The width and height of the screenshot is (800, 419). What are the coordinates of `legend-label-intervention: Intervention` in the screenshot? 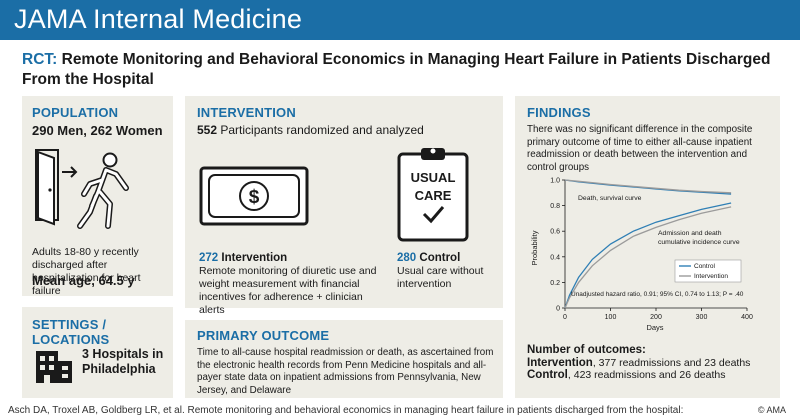 It's located at (711, 276).